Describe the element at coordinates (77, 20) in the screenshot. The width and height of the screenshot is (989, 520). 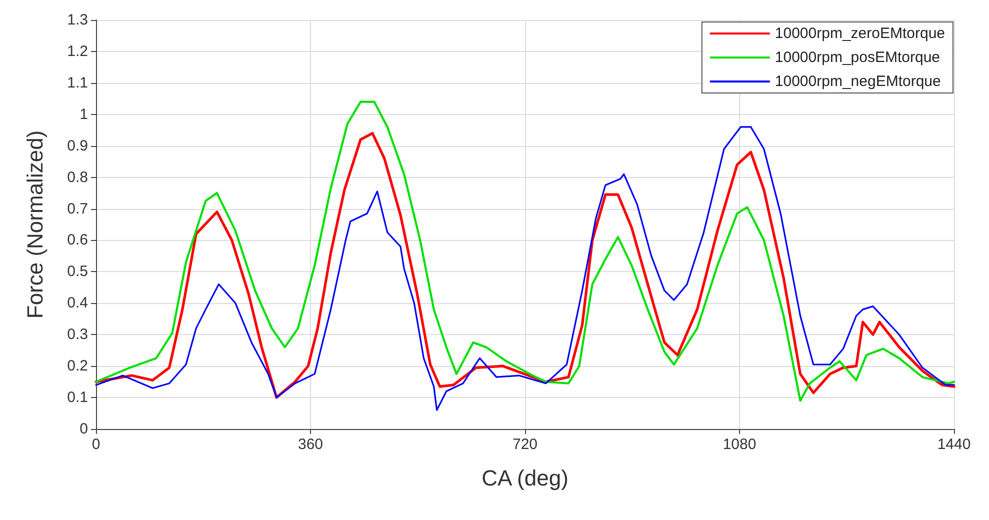
I see `y-tick-label: 1.3` at that location.